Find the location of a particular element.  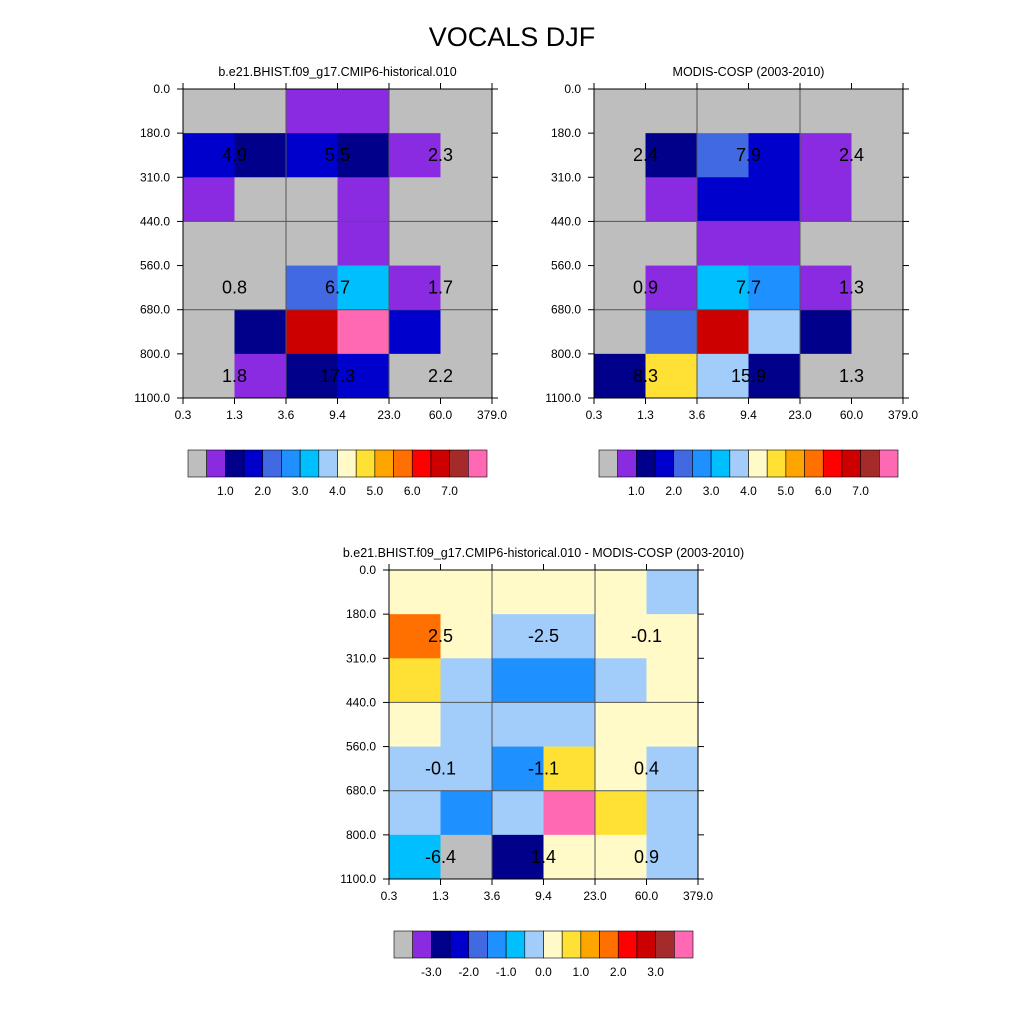

colorbar-label: 0.0 is located at coordinates (543, 972).